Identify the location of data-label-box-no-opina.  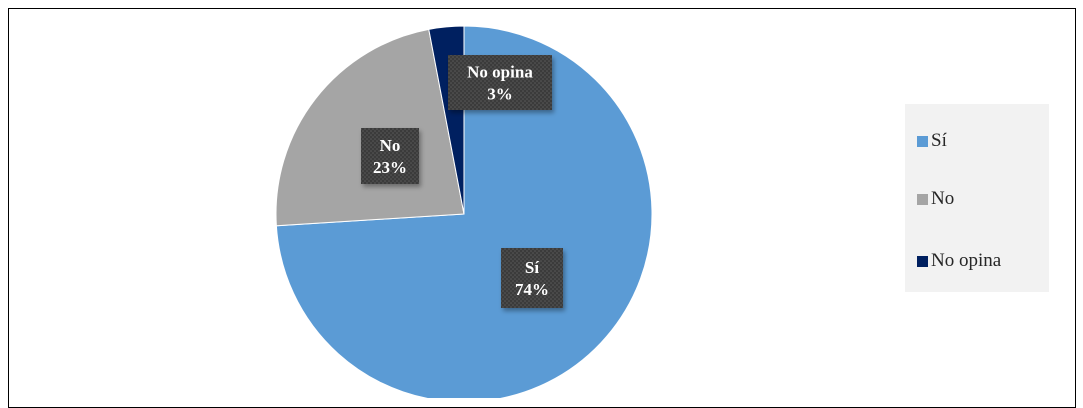
(500, 82).